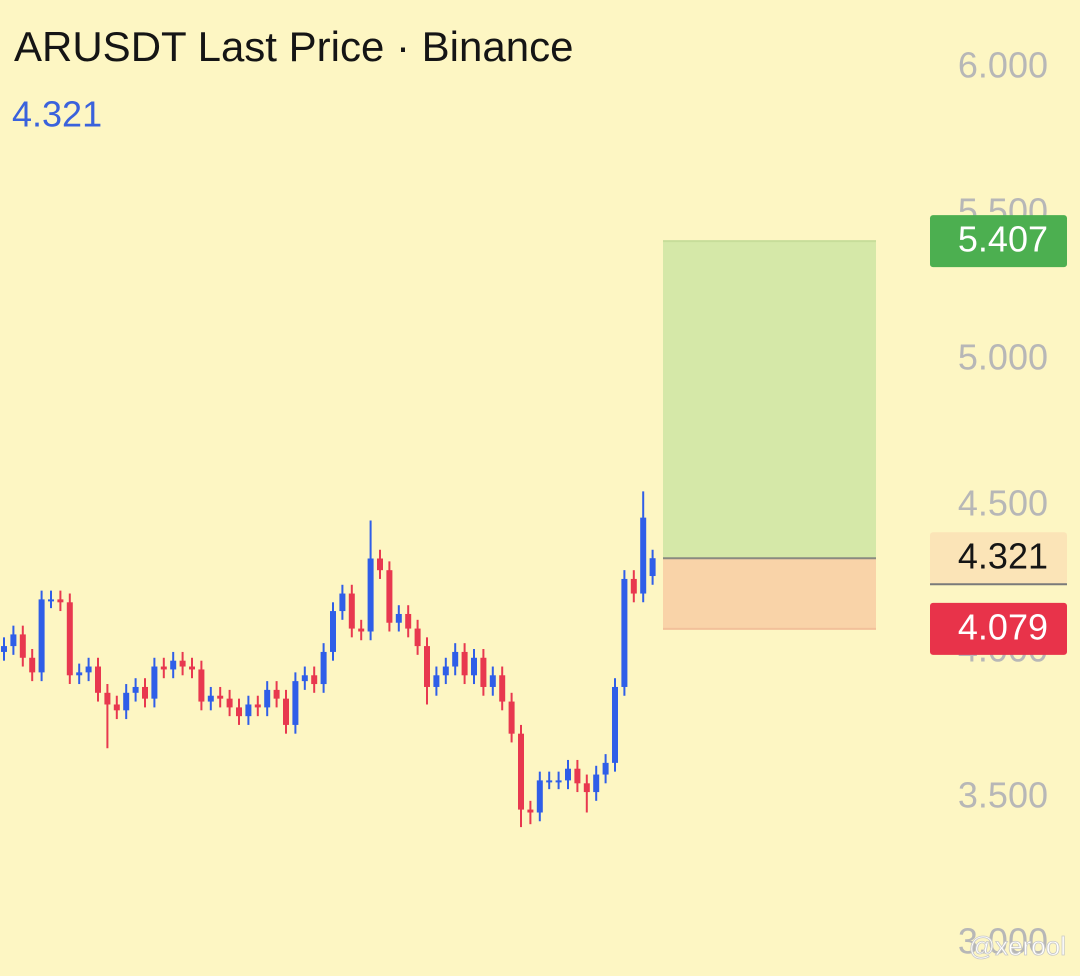  What do you see at coordinates (1017, 946) in the screenshot?
I see `watermark: @xerool` at bounding box center [1017, 946].